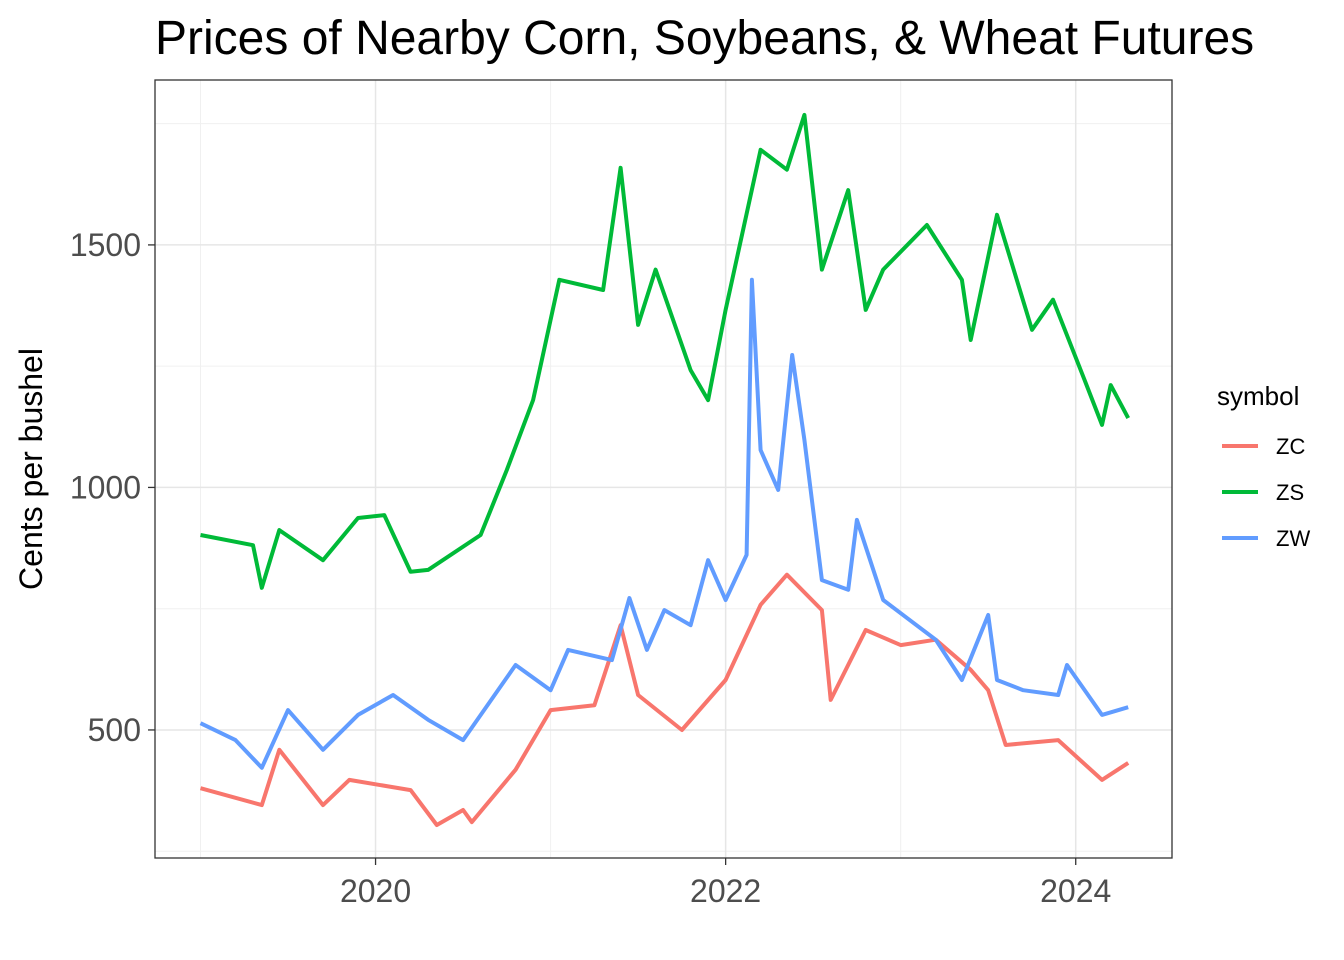 This screenshot has height=960, width=1344. I want to click on x-tick-label: 2022, so click(725, 891).